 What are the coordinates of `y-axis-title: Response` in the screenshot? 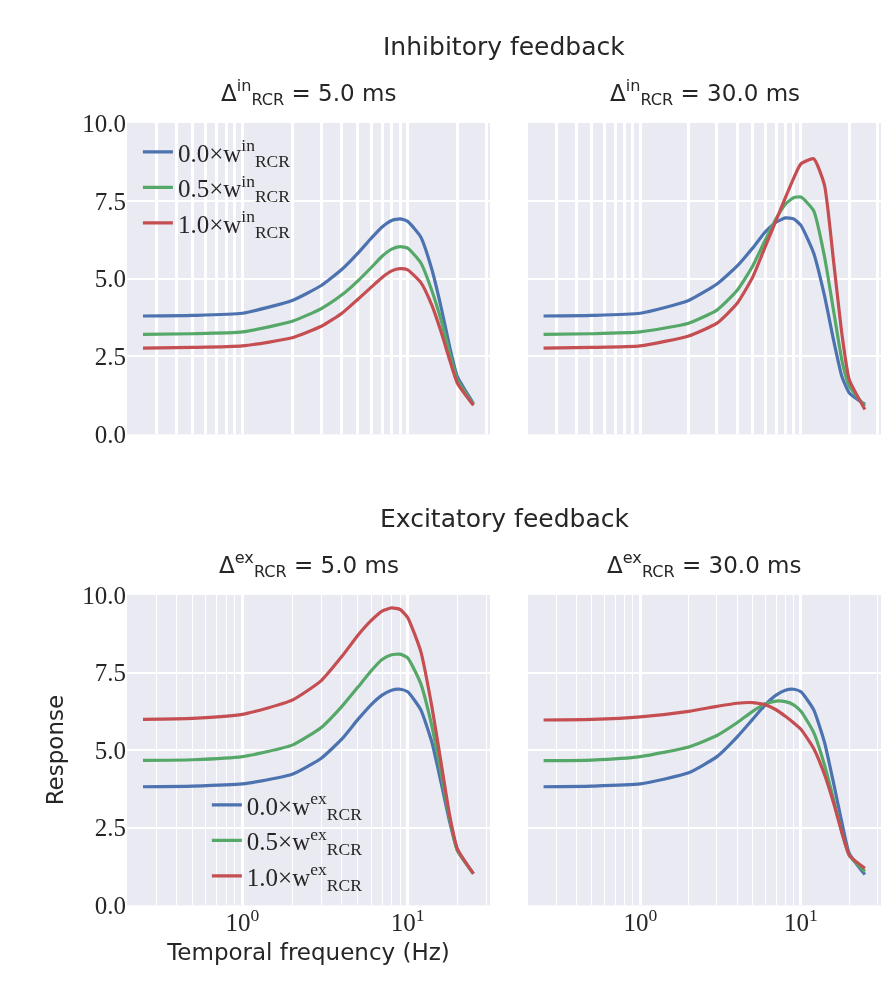 It's located at (54, 750).